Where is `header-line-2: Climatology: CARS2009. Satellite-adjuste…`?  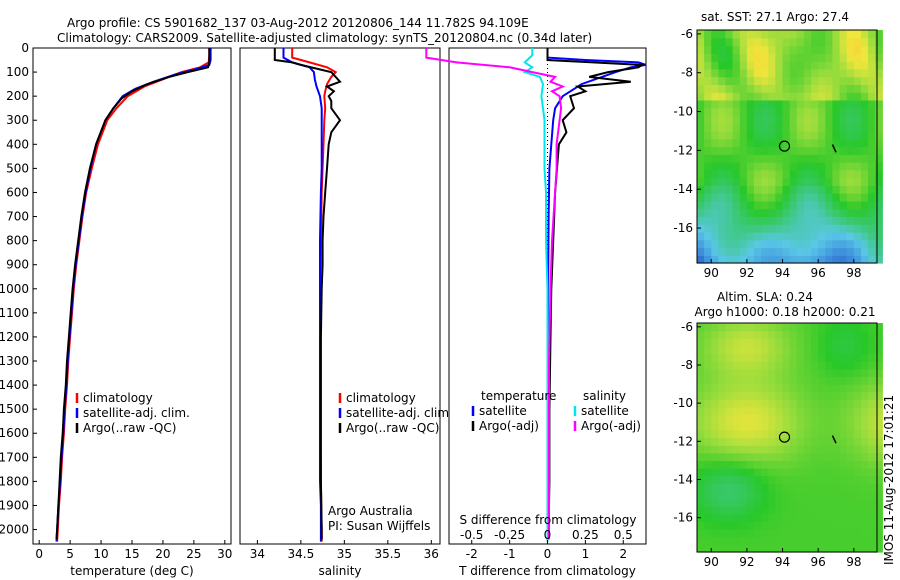
header-line-2: Climatology: CARS2009. Satellite-adjuste… is located at coordinates (324, 38).